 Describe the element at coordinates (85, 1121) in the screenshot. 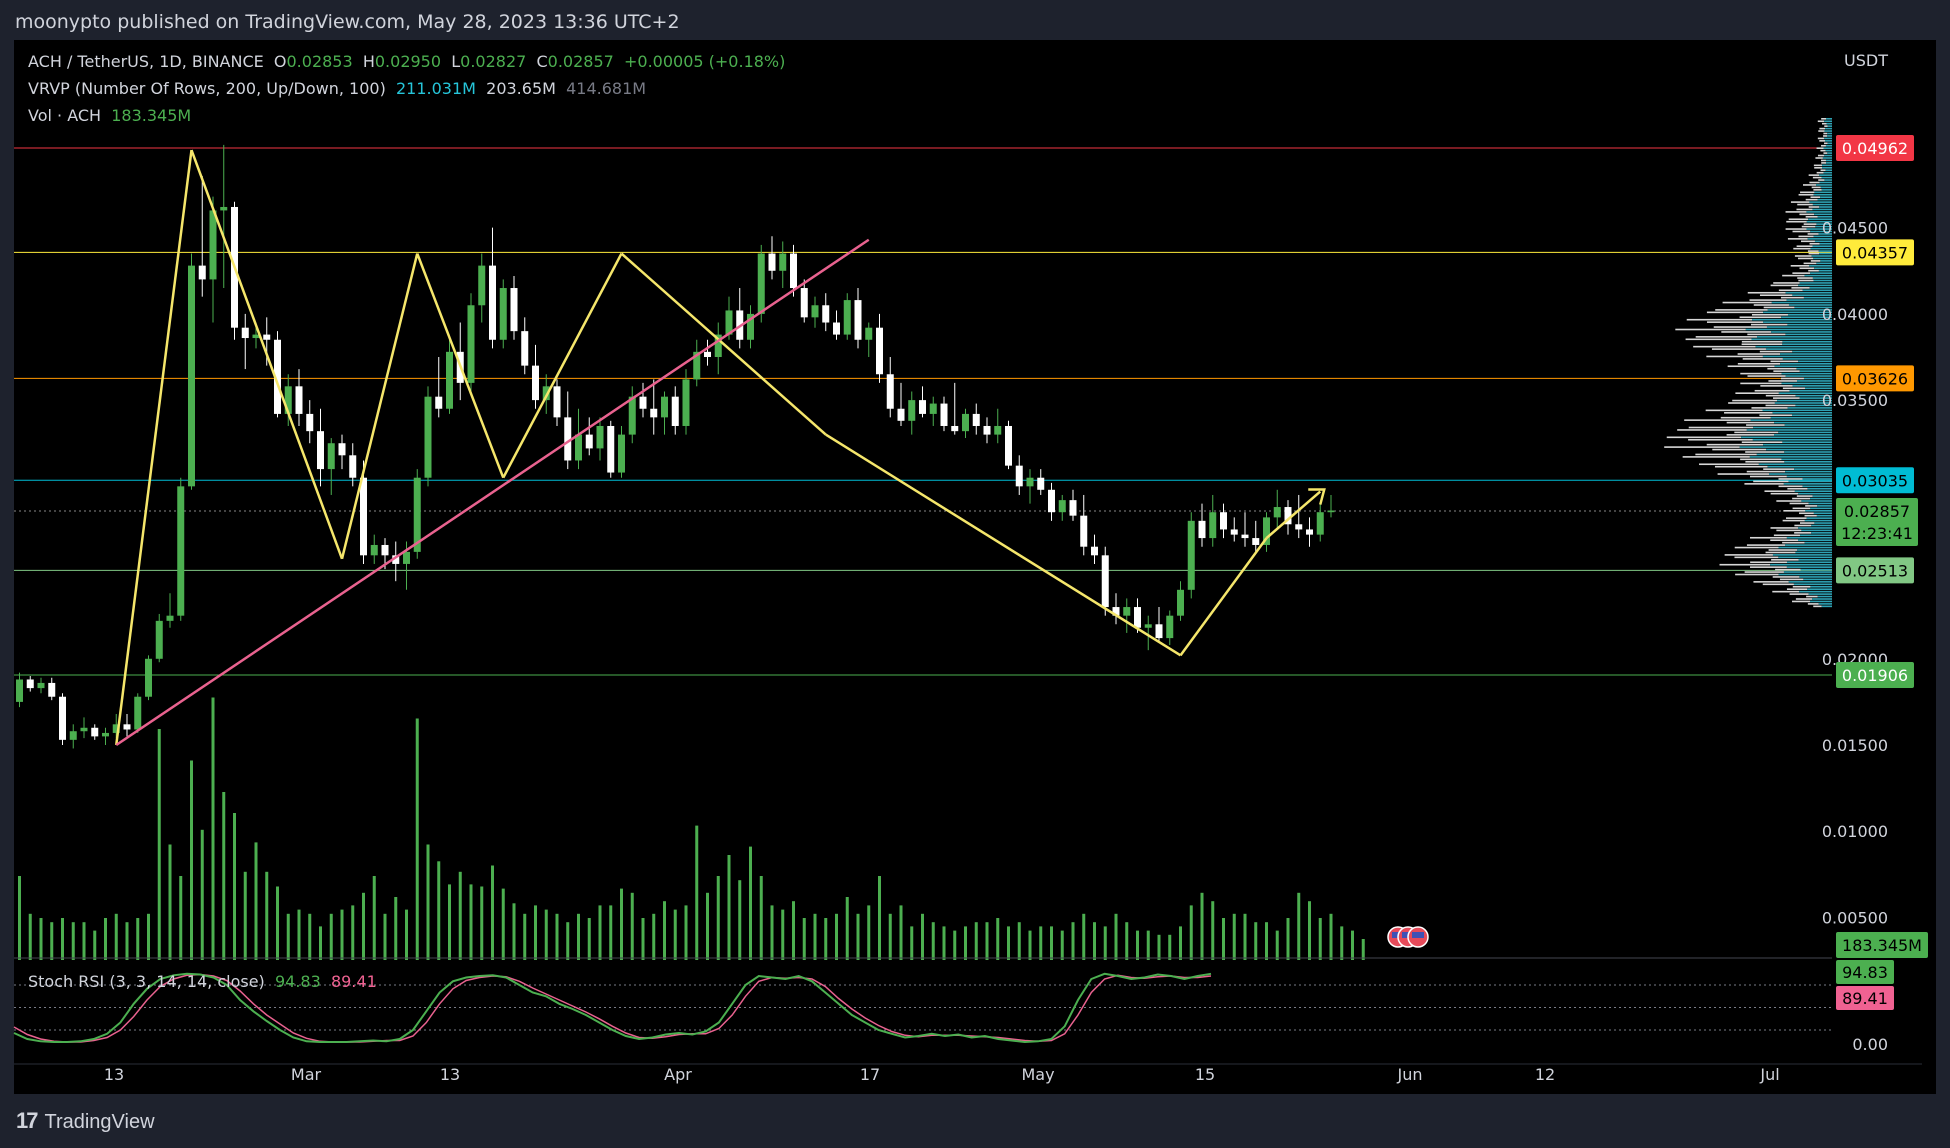

I see `tradingview-logo: 17 TradingView` at that location.